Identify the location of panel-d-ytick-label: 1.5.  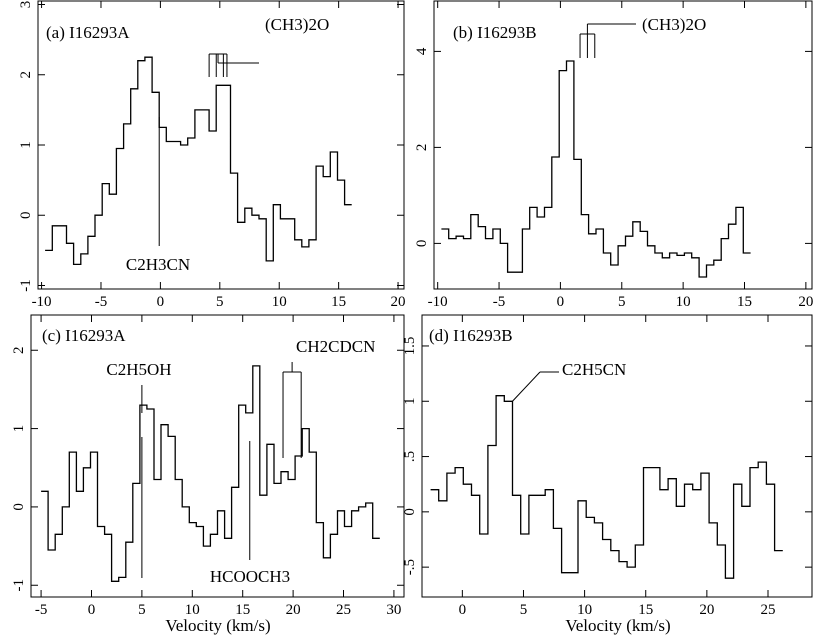
(410, 346).